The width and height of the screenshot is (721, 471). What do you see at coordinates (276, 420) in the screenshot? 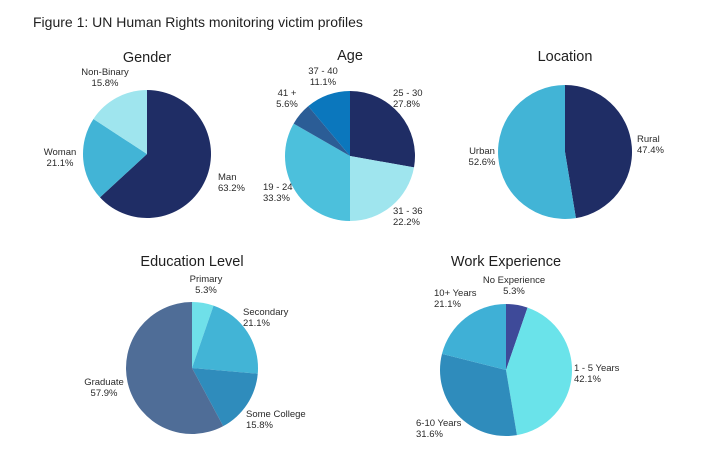
I see `education-level-label-some-college: Some College 15.8%` at bounding box center [276, 420].